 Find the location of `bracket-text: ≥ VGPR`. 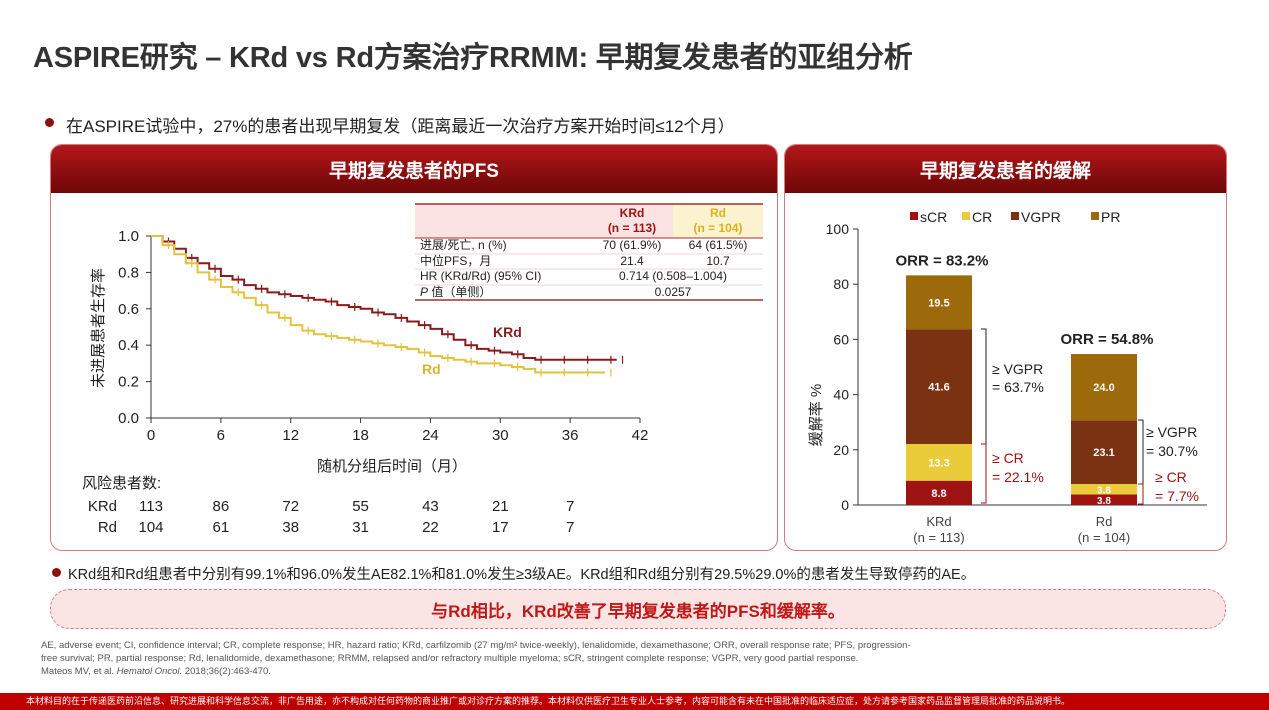

bracket-text: ≥ VGPR is located at coordinates (1171, 432).